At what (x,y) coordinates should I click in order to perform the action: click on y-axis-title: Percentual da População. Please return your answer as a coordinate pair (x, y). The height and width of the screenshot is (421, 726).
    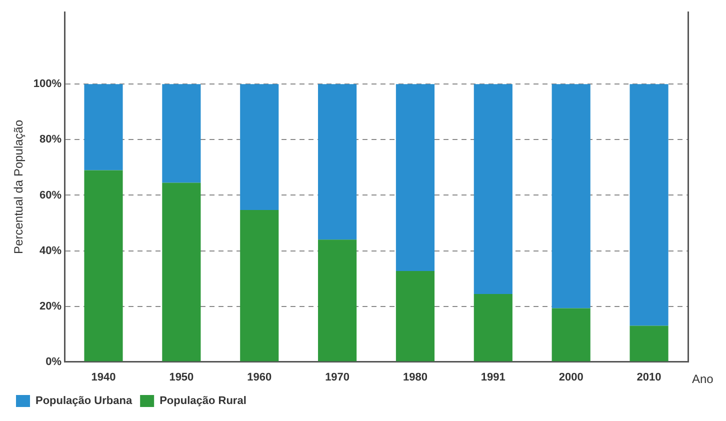
    Looking at the image, I should click on (19, 187).